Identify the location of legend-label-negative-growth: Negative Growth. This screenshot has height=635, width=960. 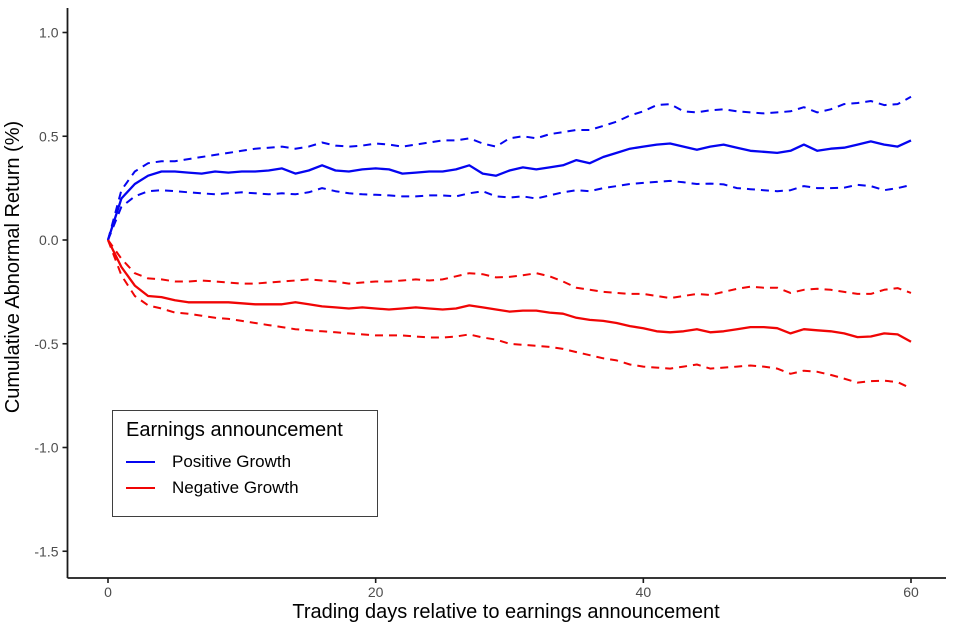
(235, 487).